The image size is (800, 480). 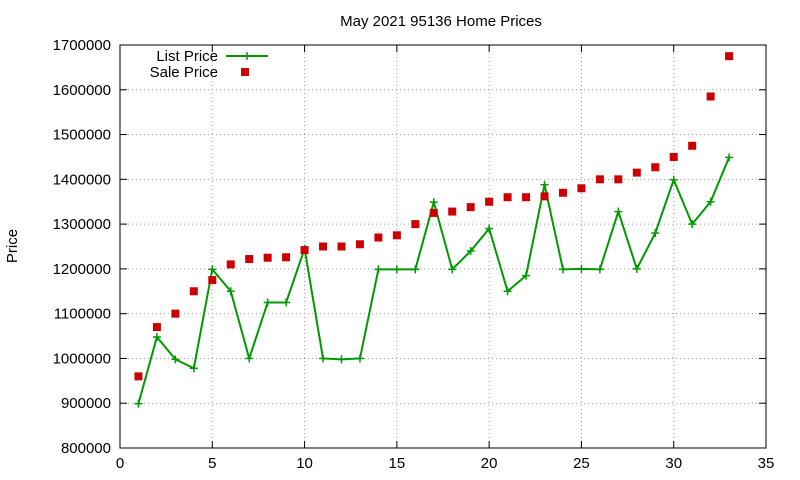 I want to click on y-tick-label: 800000, so click(x=86, y=448).